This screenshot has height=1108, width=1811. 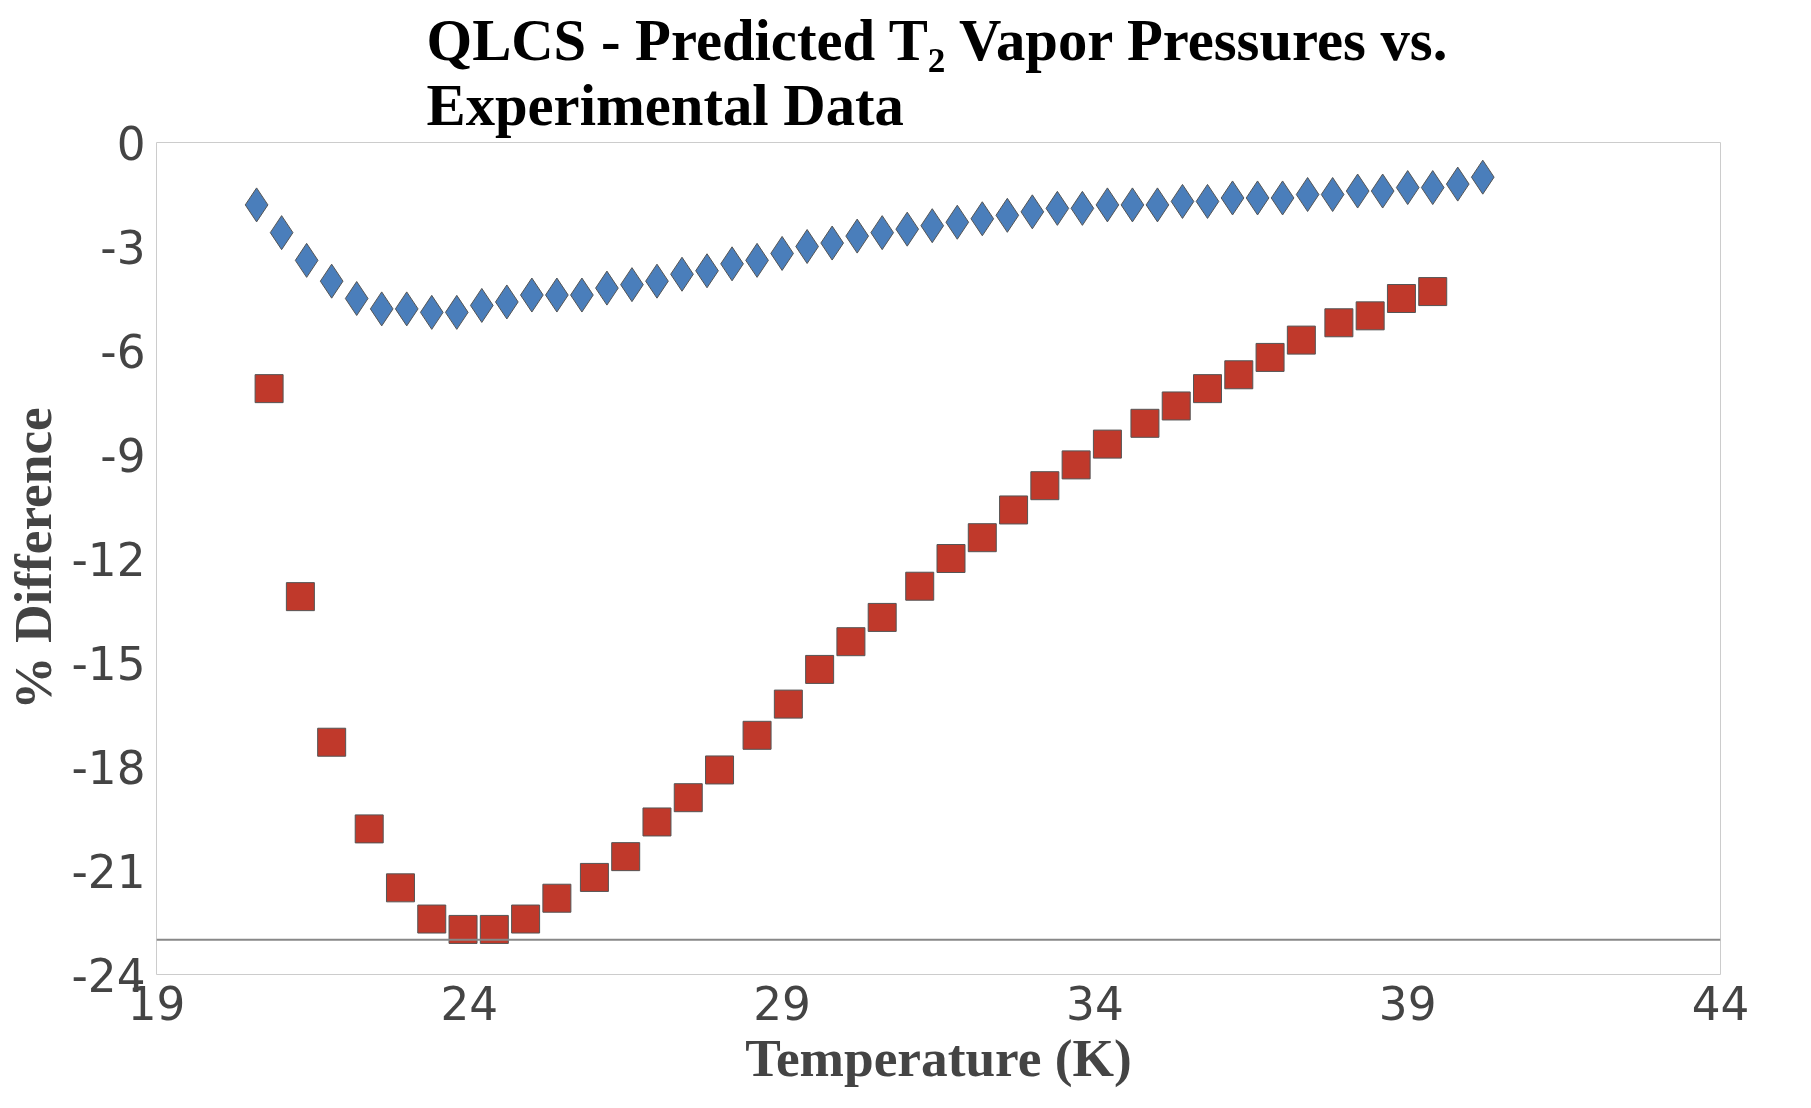 I want to click on y-tick-label: -3, so click(x=123, y=248).